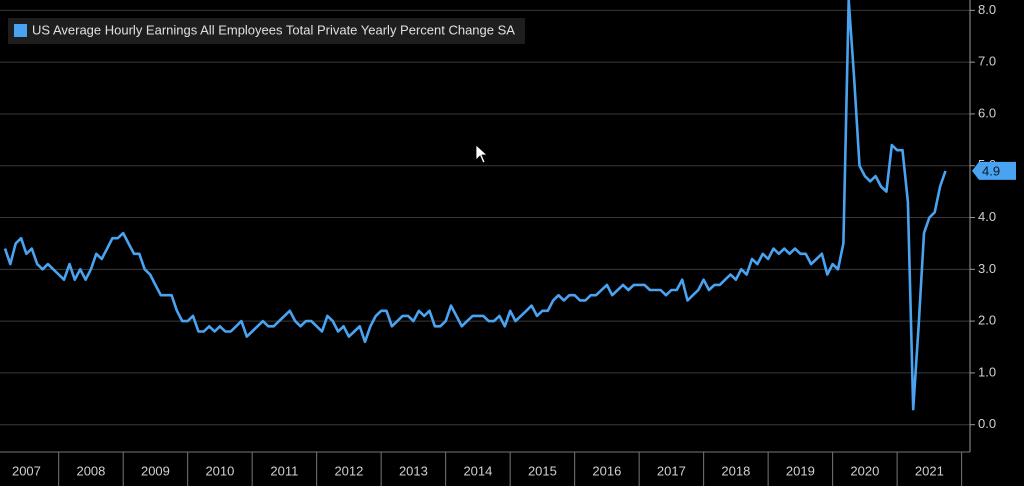 The height and width of the screenshot is (486, 1024). I want to click on x-tick-label: 2013, so click(413, 470).